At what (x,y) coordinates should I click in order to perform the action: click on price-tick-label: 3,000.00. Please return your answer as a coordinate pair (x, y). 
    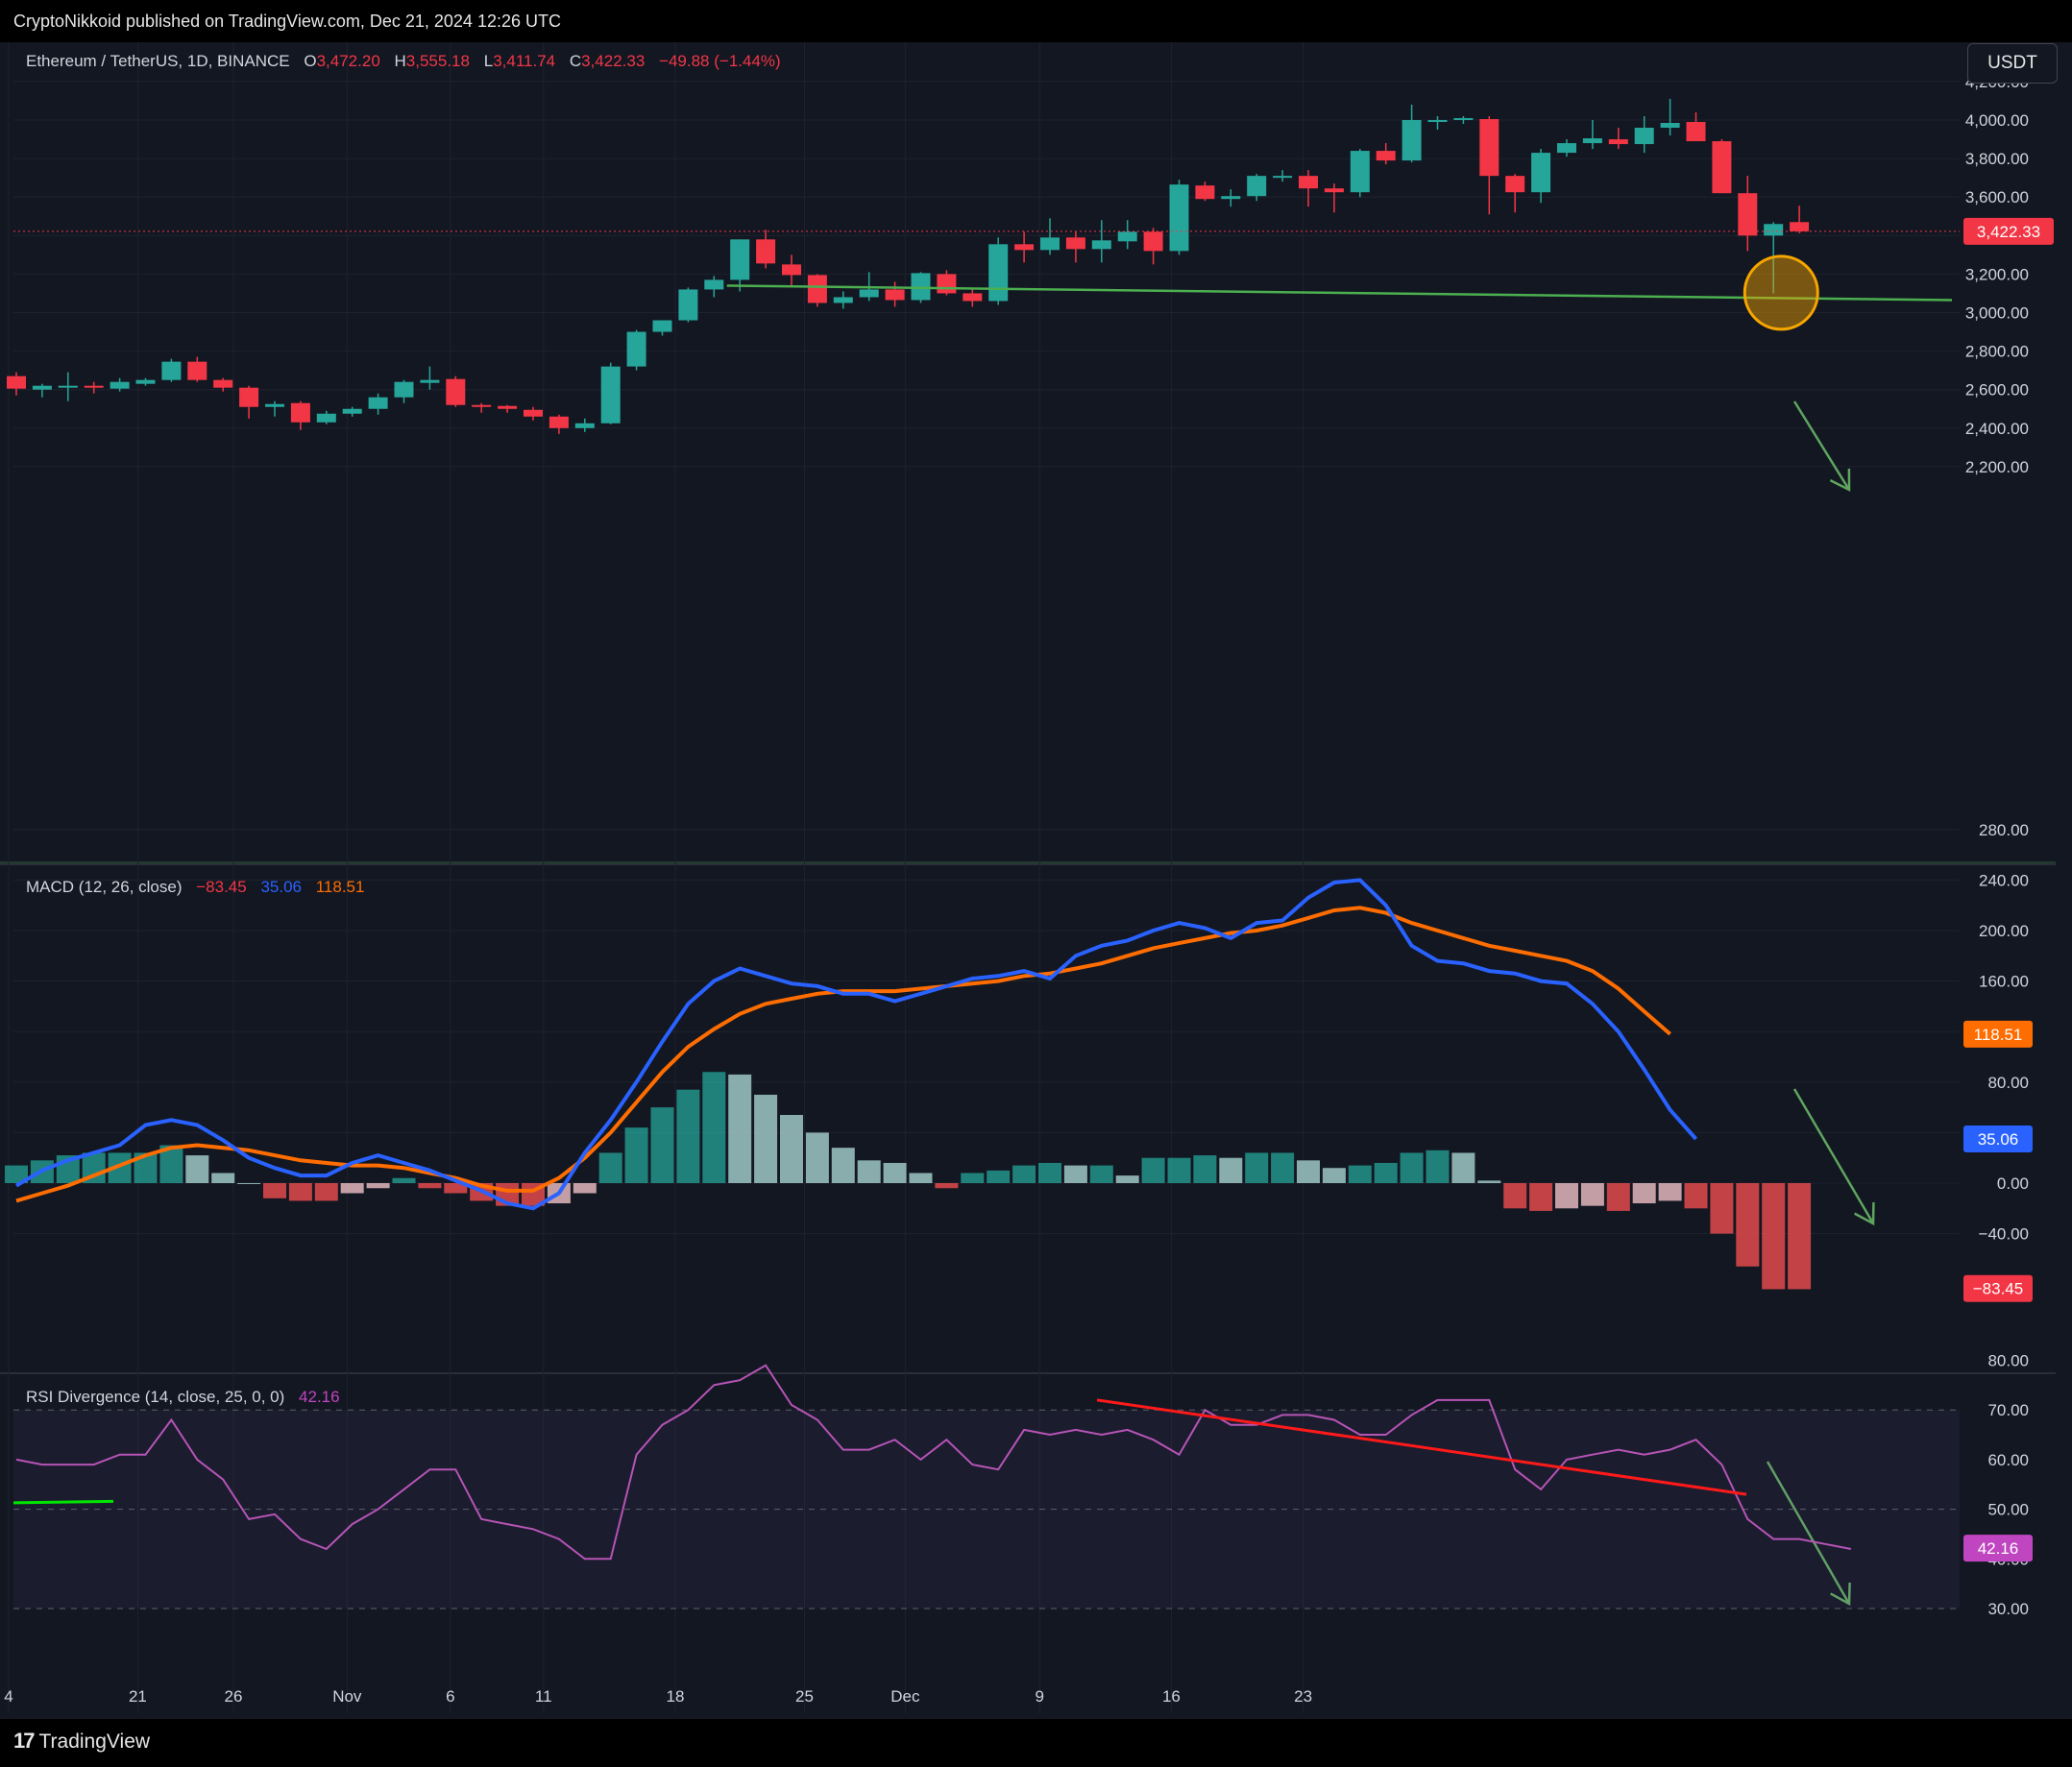
    Looking at the image, I should click on (1997, 314).